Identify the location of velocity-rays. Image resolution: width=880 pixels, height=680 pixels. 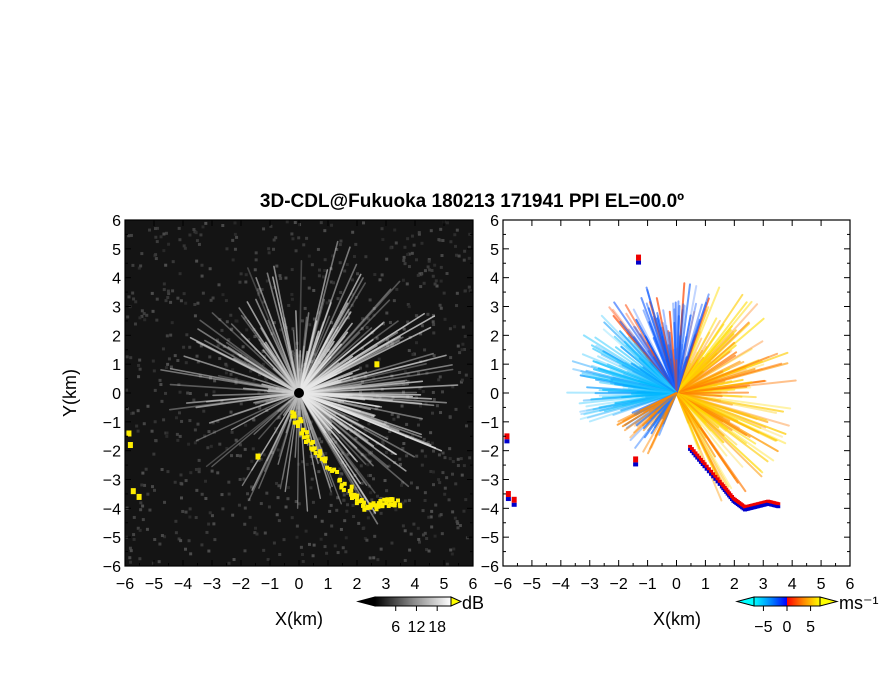
(681, 392).